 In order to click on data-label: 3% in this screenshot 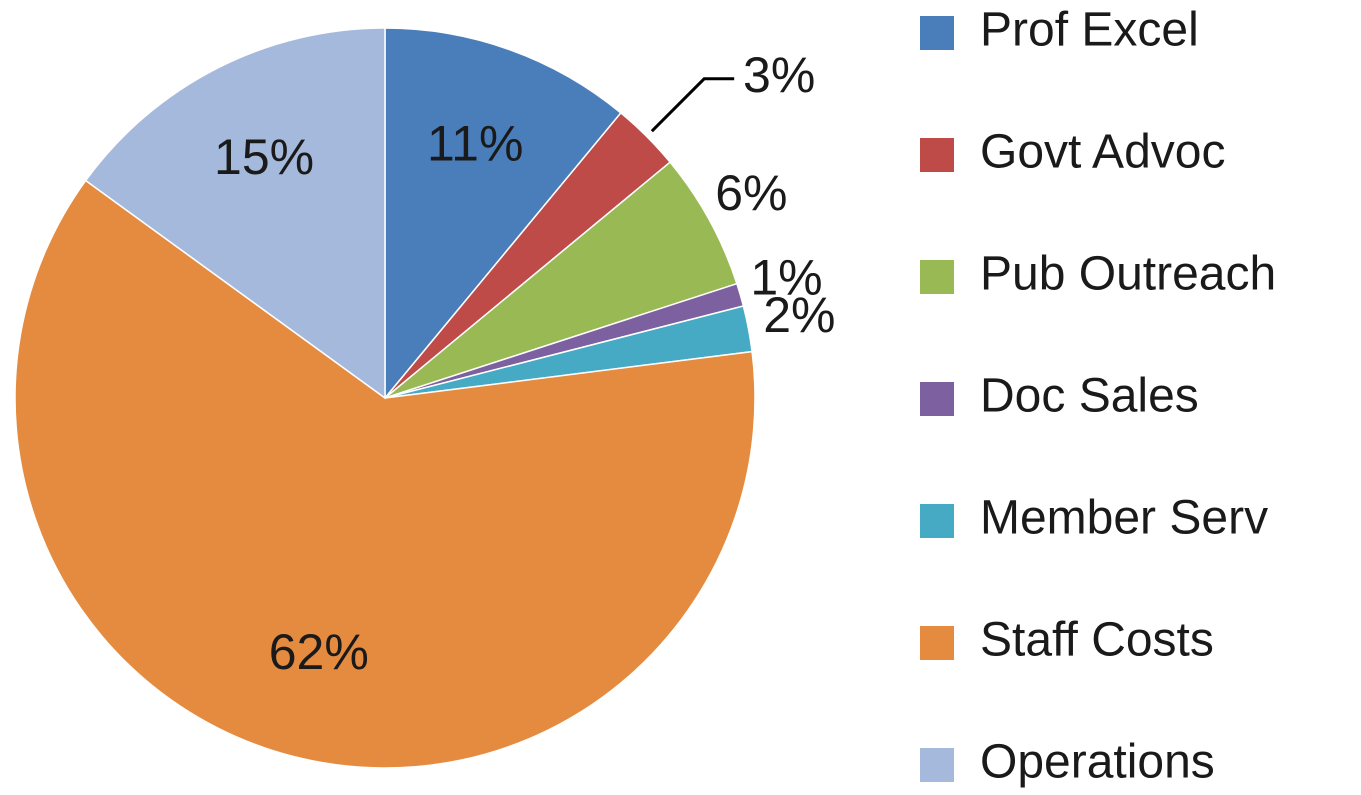, I will do `click(779, 75)`.